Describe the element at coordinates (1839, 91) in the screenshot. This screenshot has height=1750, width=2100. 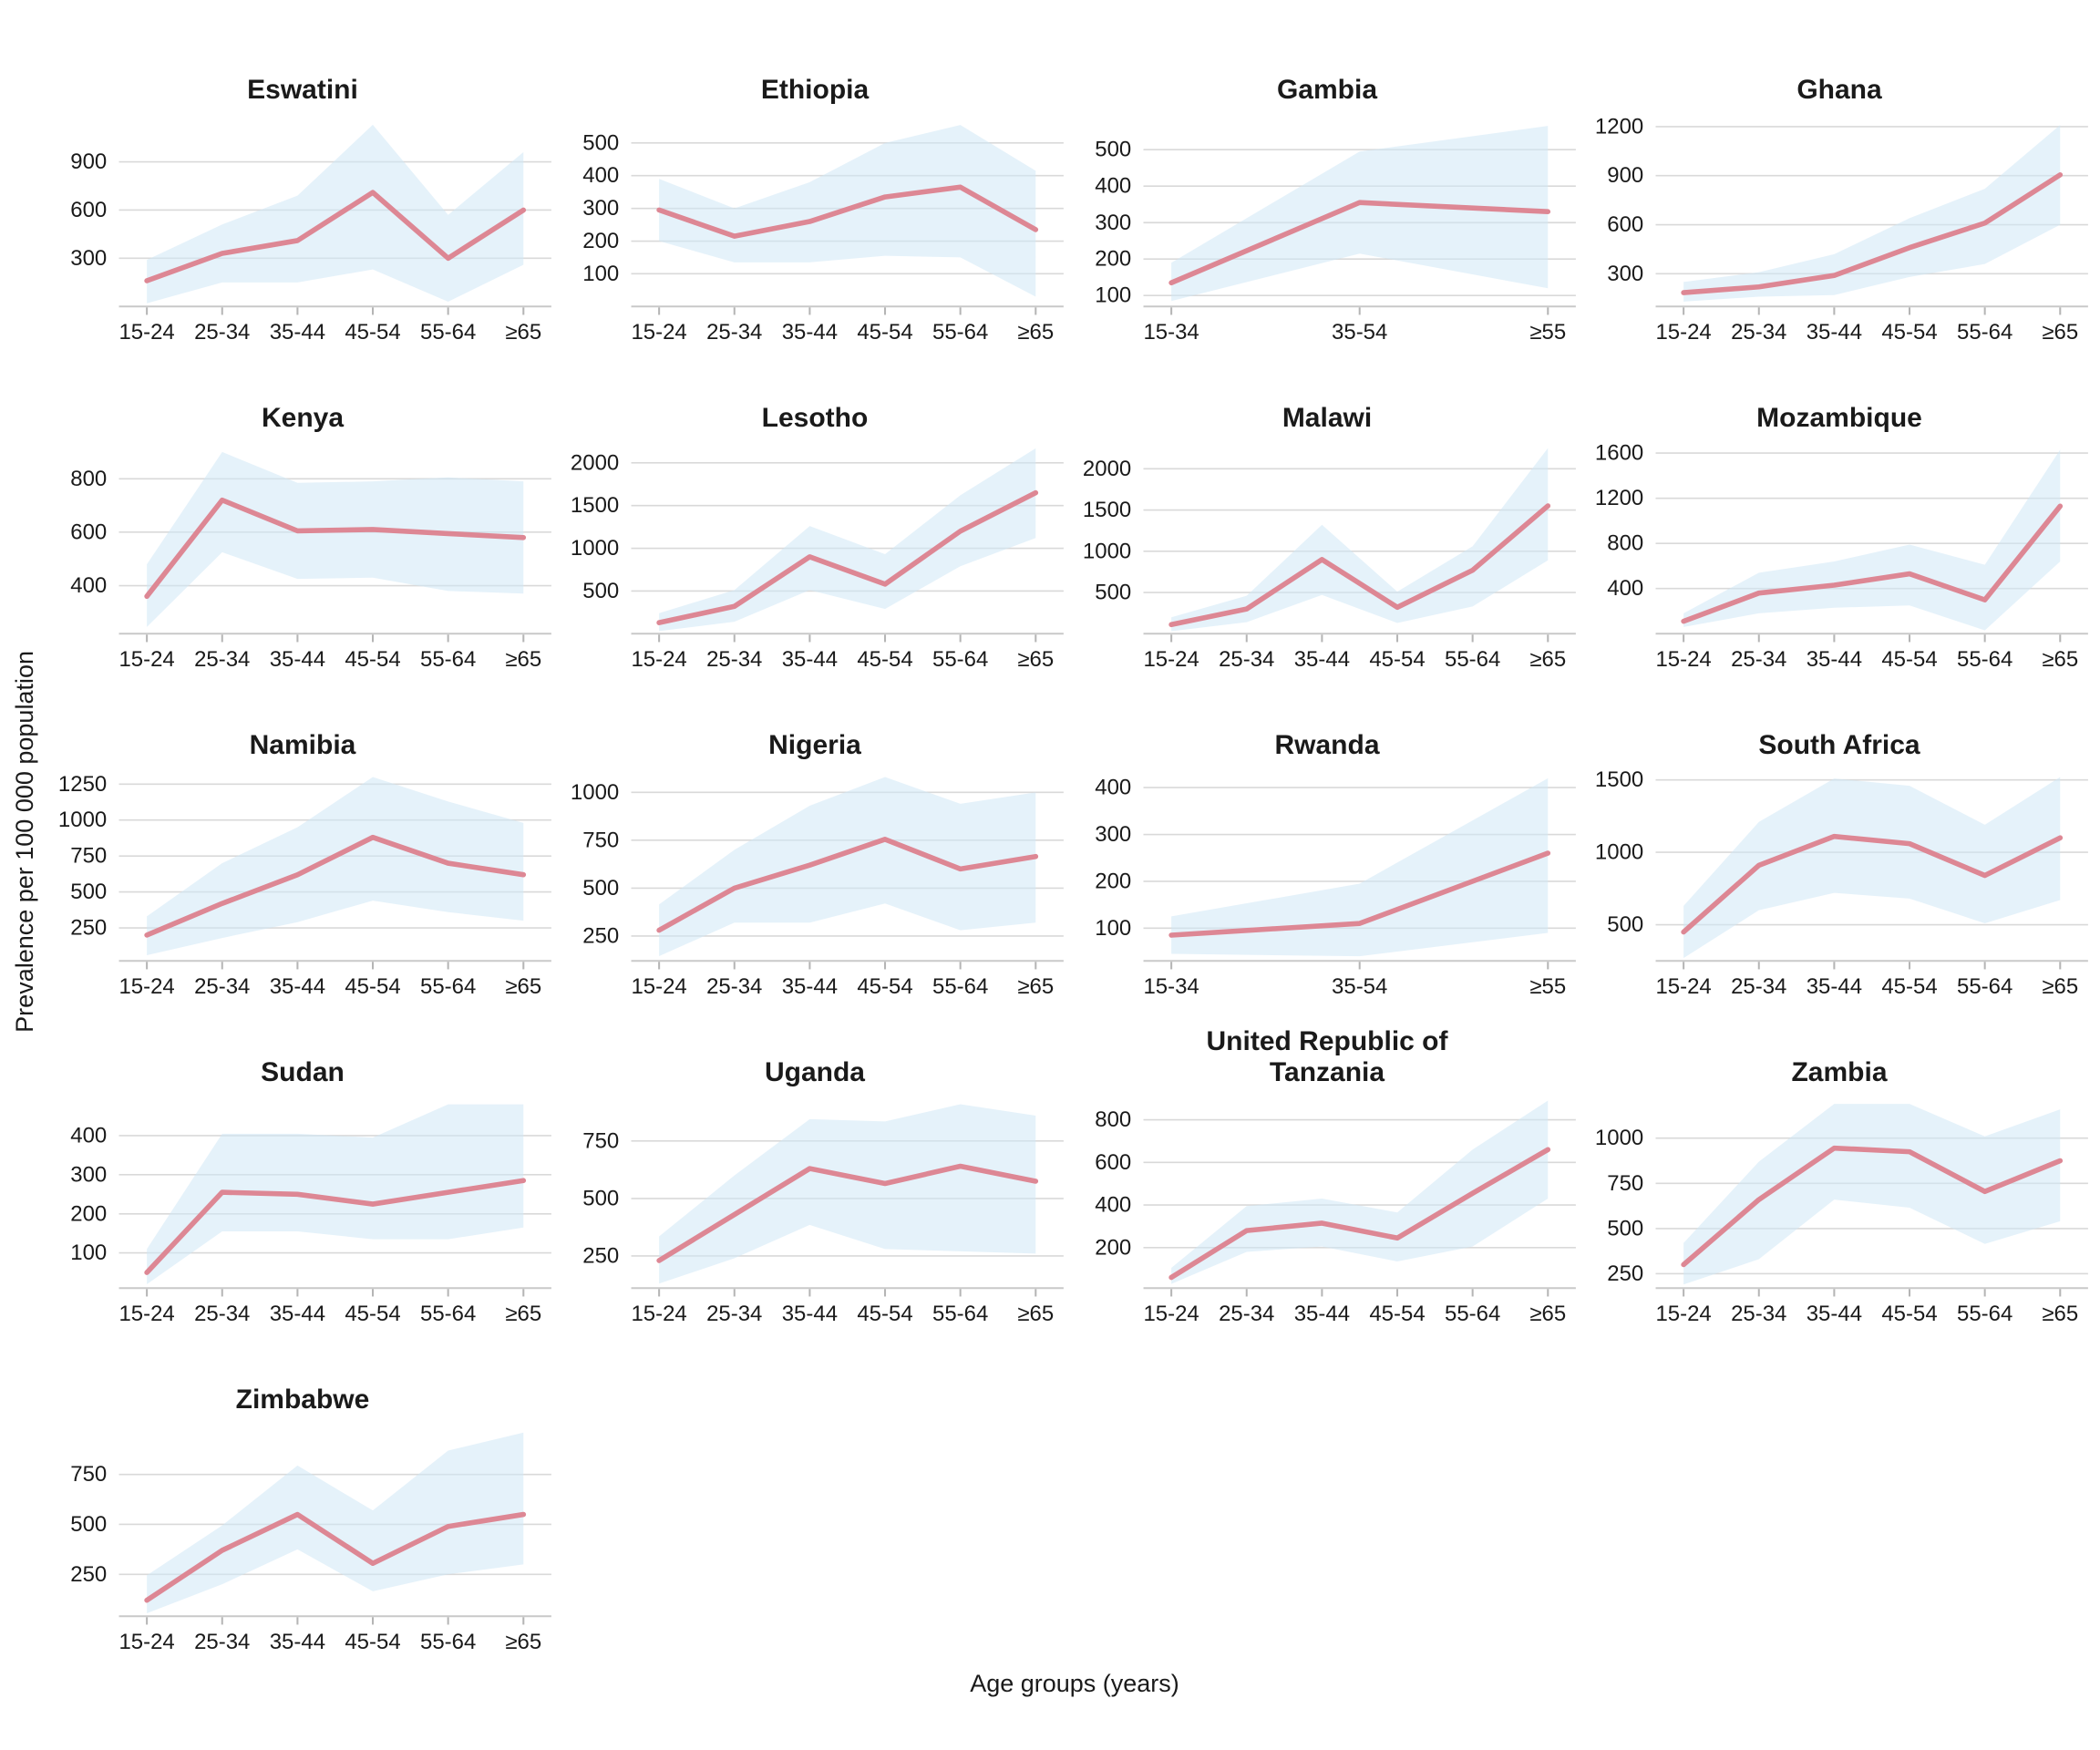
I see `panel-title-text: Ghana` at that location.